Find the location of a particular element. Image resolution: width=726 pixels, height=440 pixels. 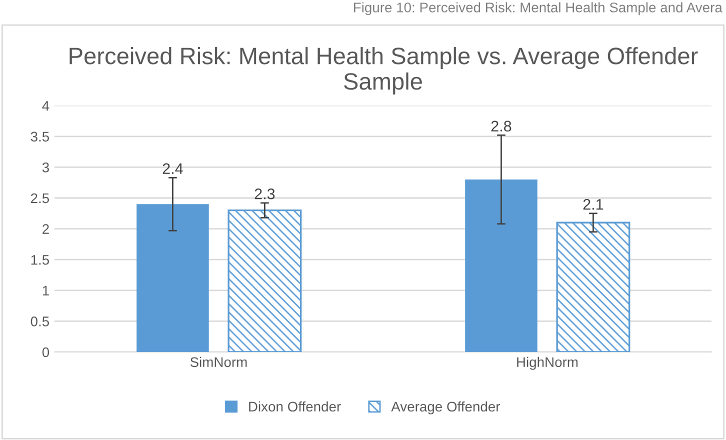

legend-label: Average Offender is located at coordinates (445, 407).